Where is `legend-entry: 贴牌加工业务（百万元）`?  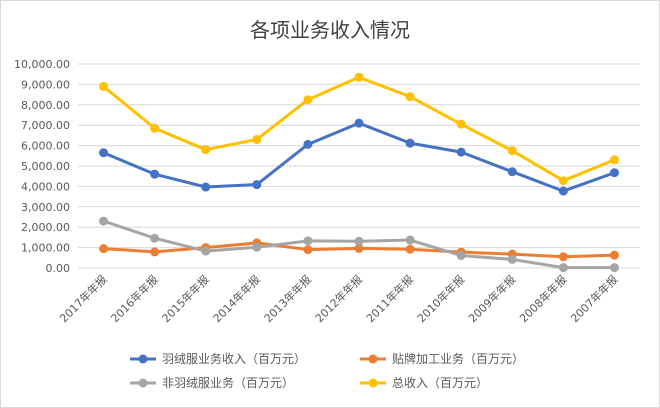 legend-entry: 贴牌加工业务（百万元） is located at coordinates (442, 358).